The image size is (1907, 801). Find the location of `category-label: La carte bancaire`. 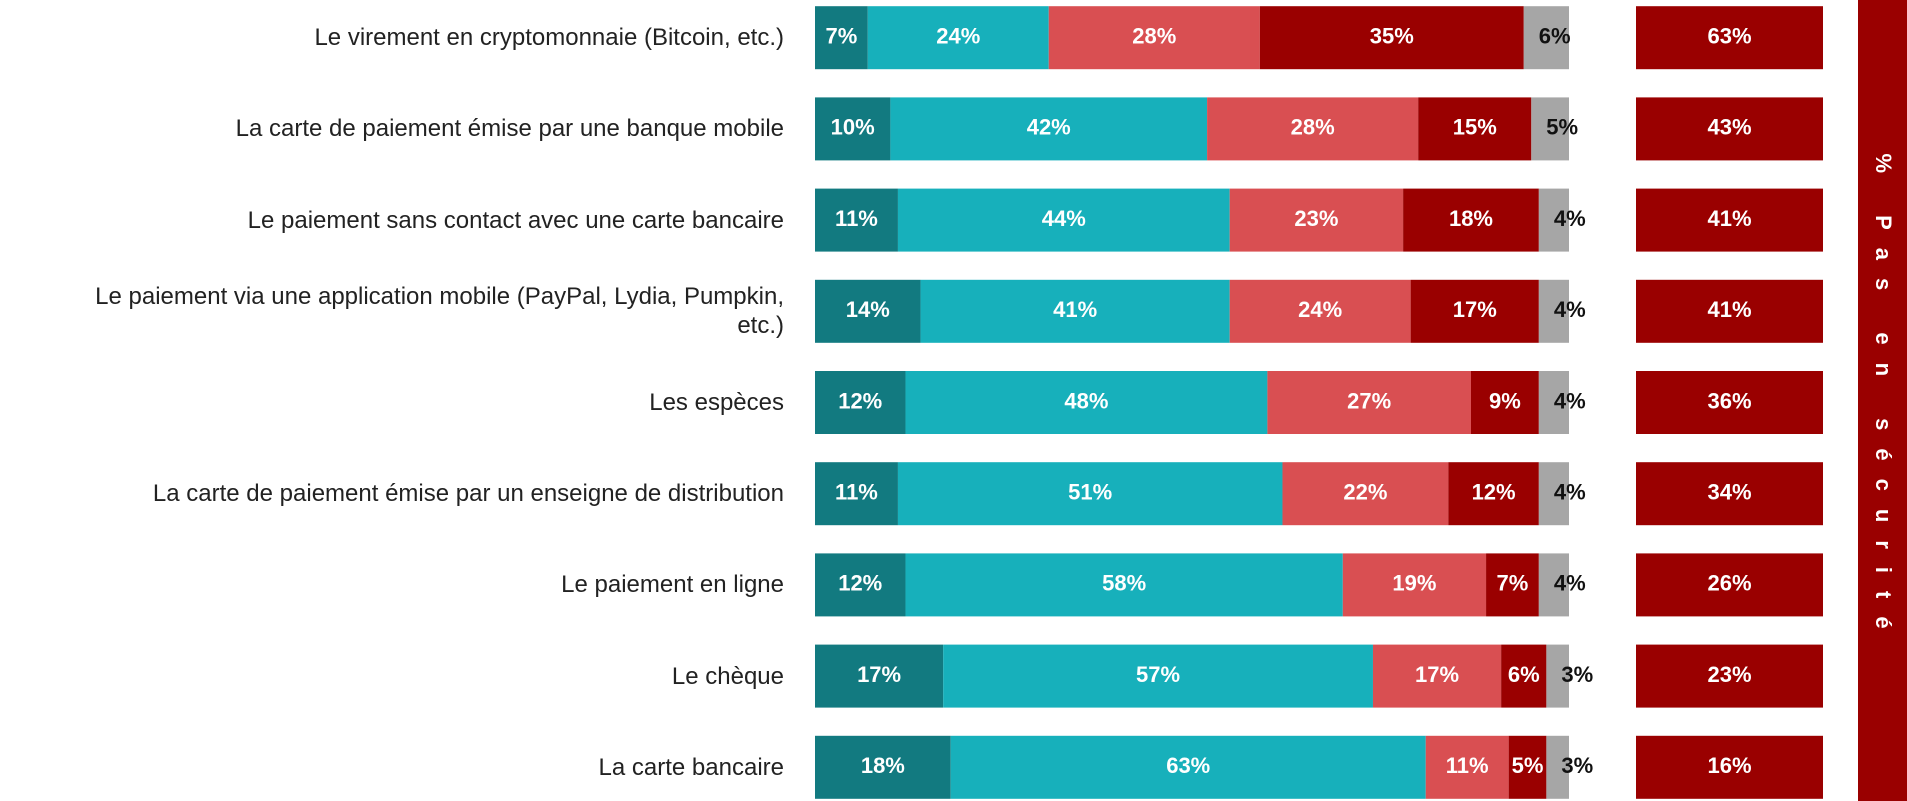

category-label: La carte bancaire is located at coordinates (691, 767).